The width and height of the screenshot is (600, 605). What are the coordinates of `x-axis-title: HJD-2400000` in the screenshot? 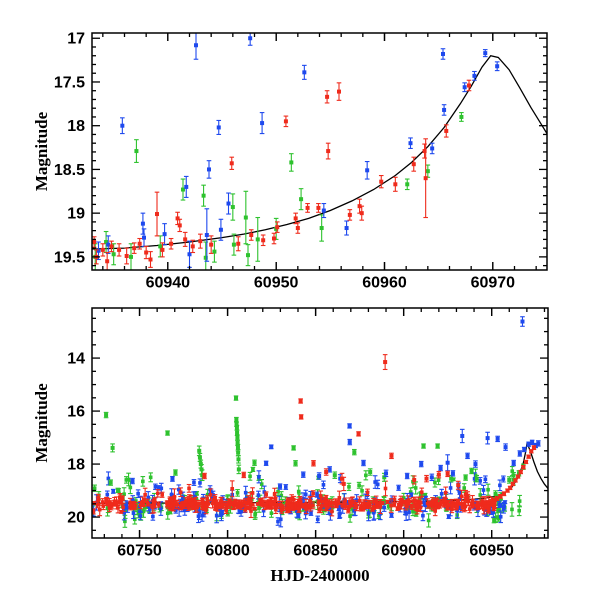 It's located at (319, 575).